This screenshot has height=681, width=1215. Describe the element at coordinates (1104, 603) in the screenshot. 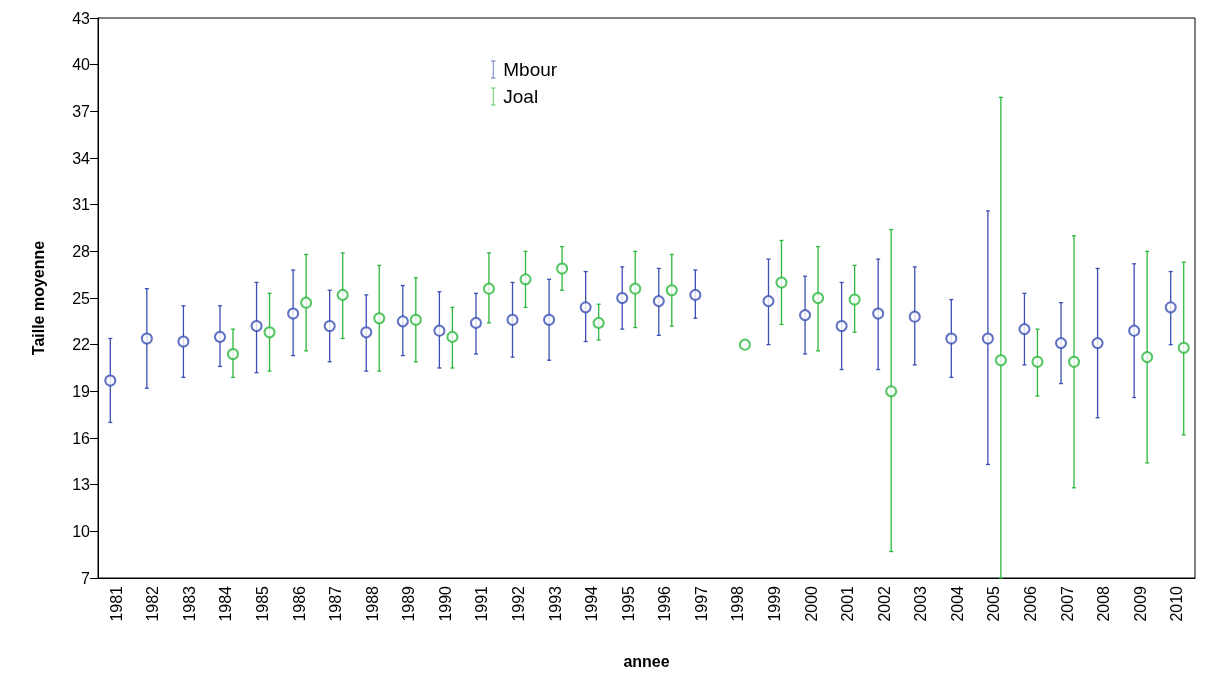

I see `x-tick-label: 2008` at that location.